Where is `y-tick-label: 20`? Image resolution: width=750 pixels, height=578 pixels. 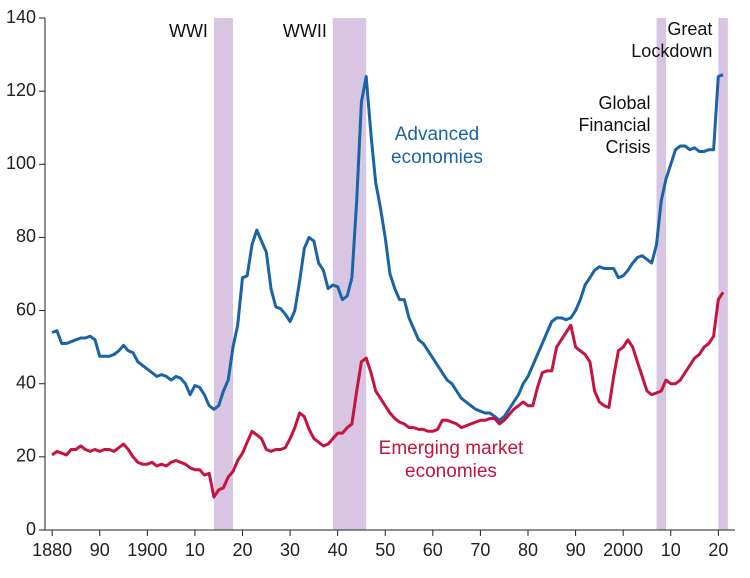 y-tick-label: 20 is located at coordinates (26, 456).